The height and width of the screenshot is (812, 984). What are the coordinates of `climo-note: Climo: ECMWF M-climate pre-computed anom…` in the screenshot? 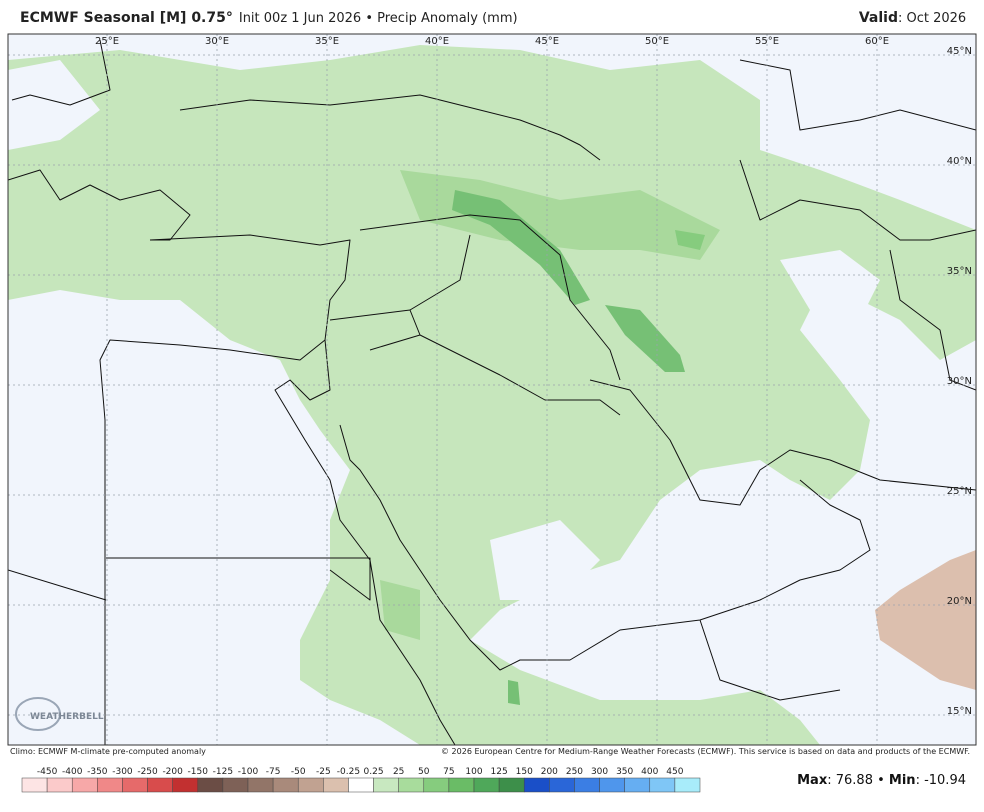 It's located at (108, 751).